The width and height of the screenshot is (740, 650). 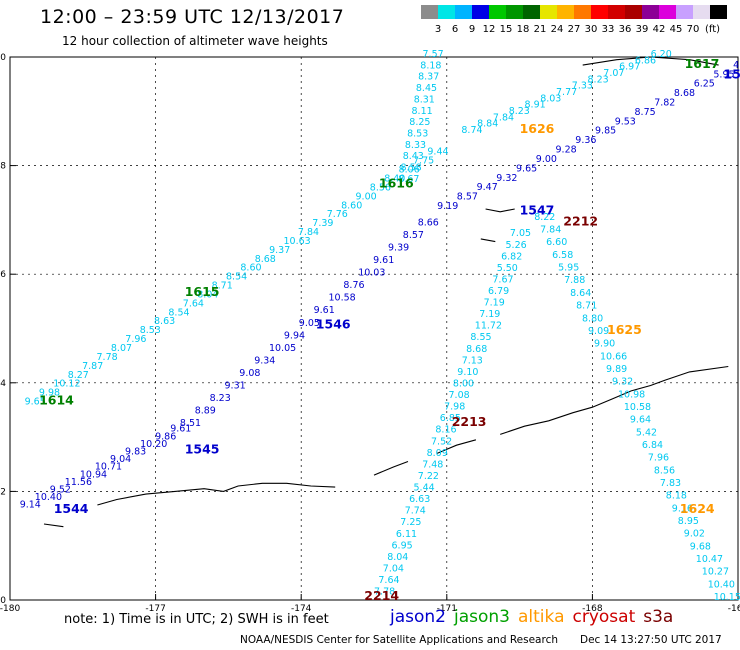 I want to click on swh-value: 10.58, so click(x=637, y=407).